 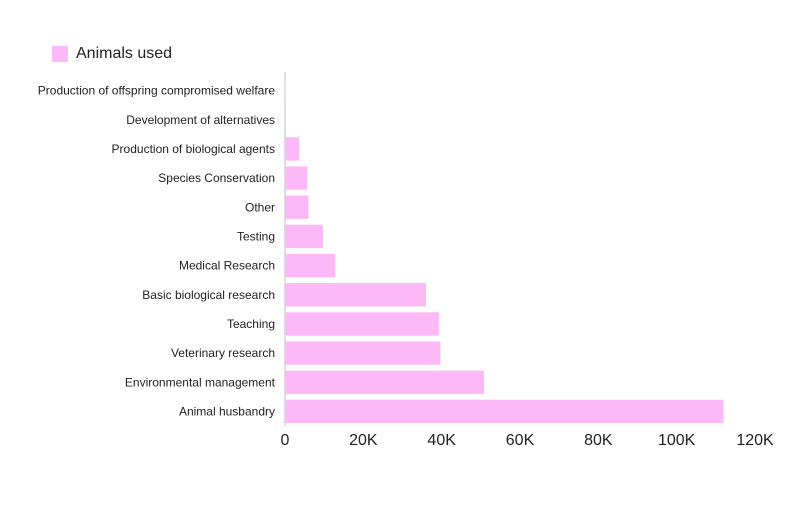 I want to click on x-tick-label: 60K, so click(x=520, y=440).